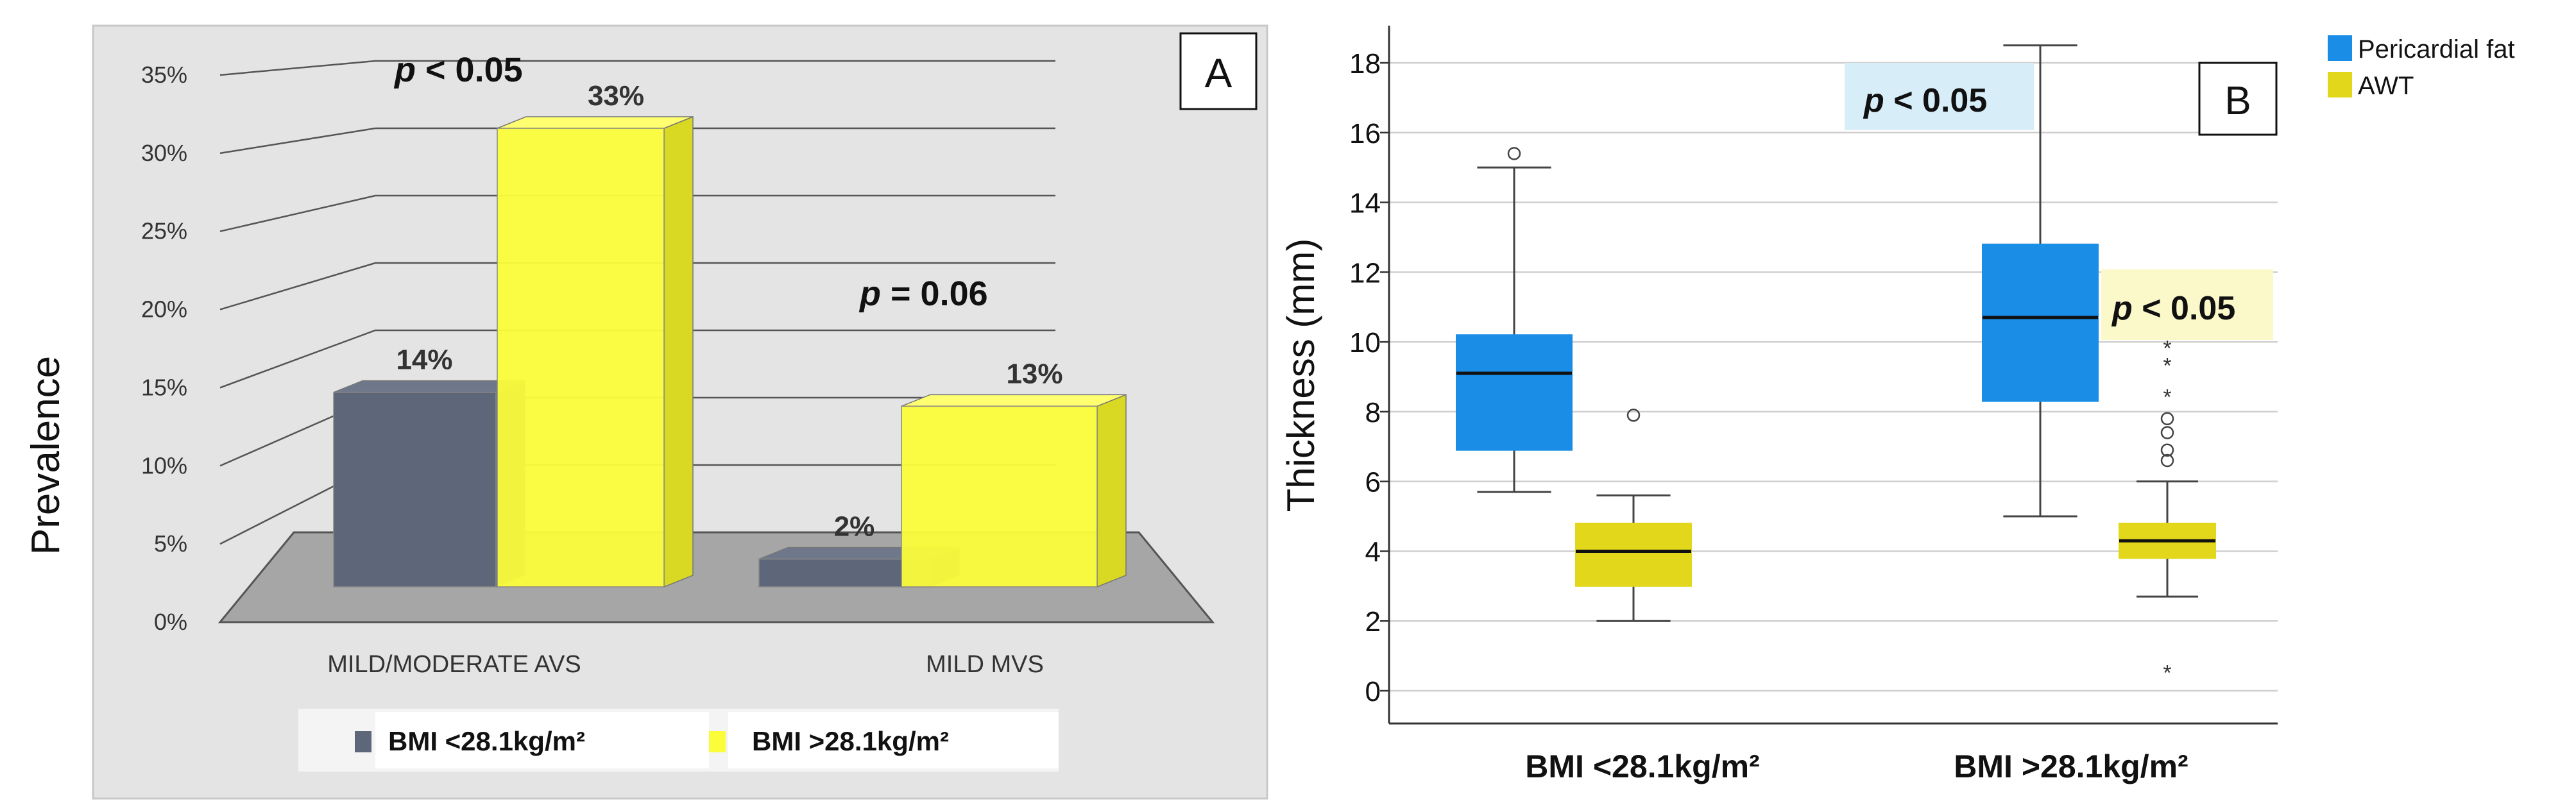 Image resolution: width=2576 pixels, height=812 pixels. Describe the element at coordinates (2173, 308) in the screenshot. I see `panel-b-pvalue-2: p < 0.05` at that location.